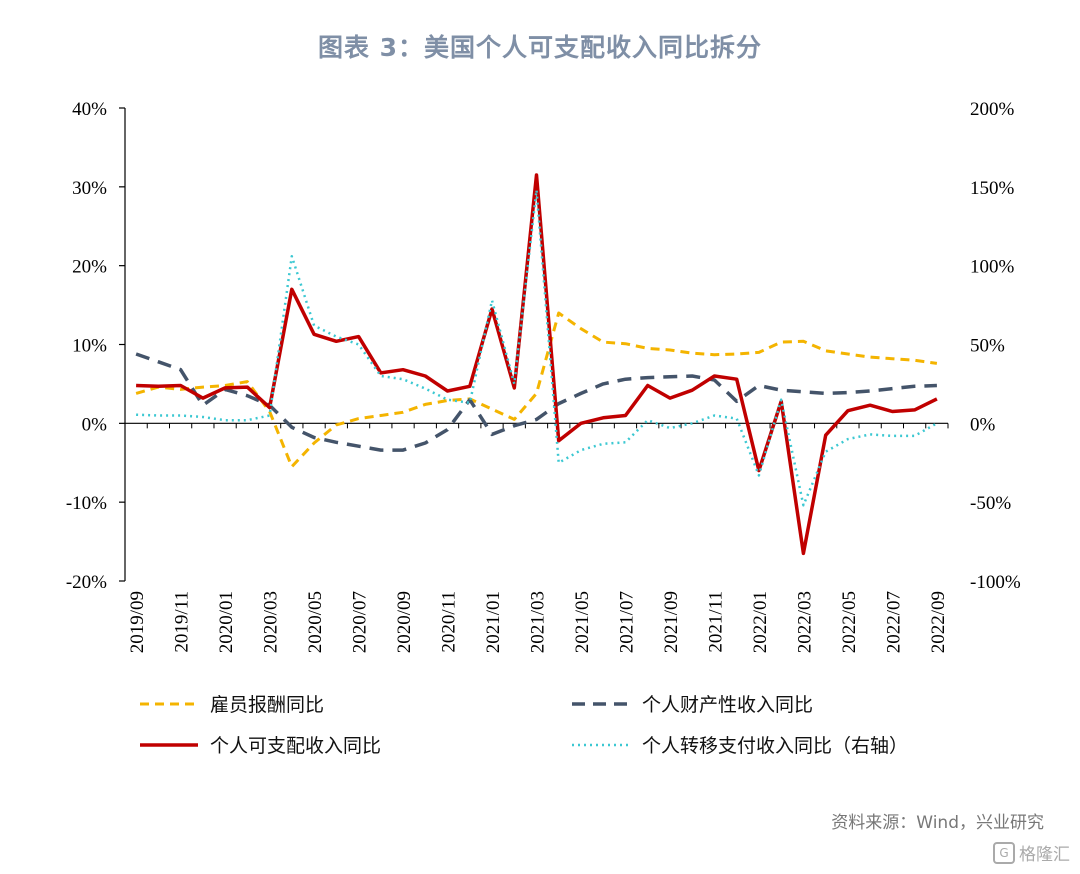  Describe the element at coordinates (990, 503) in the screenshot. I see `y-tick-label-right: -50%` at that location.